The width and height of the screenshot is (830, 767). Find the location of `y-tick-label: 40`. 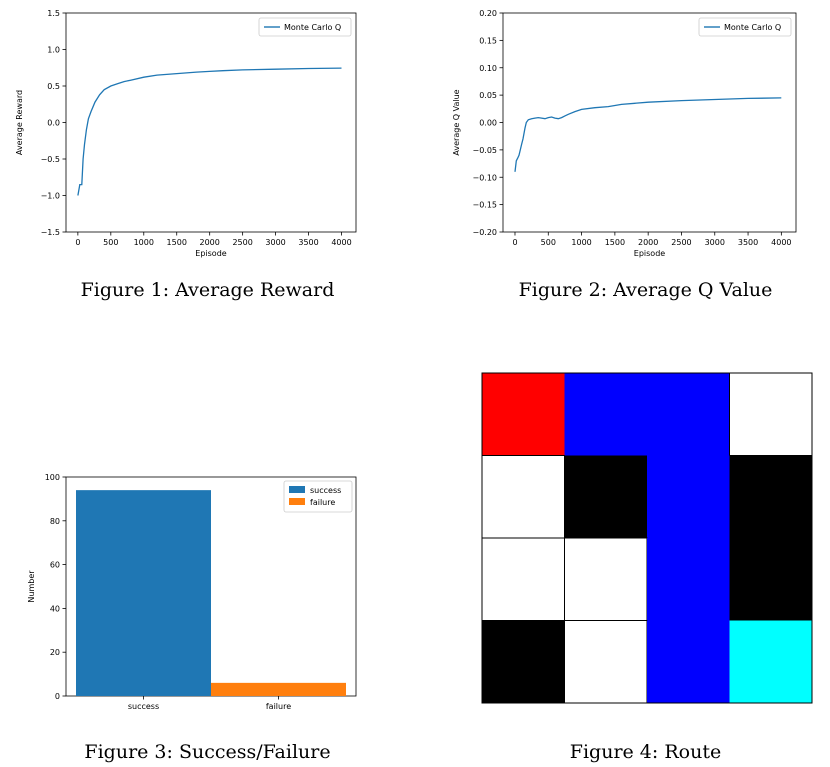

y-tick-label: 40 is located at coordinates (55, 608).